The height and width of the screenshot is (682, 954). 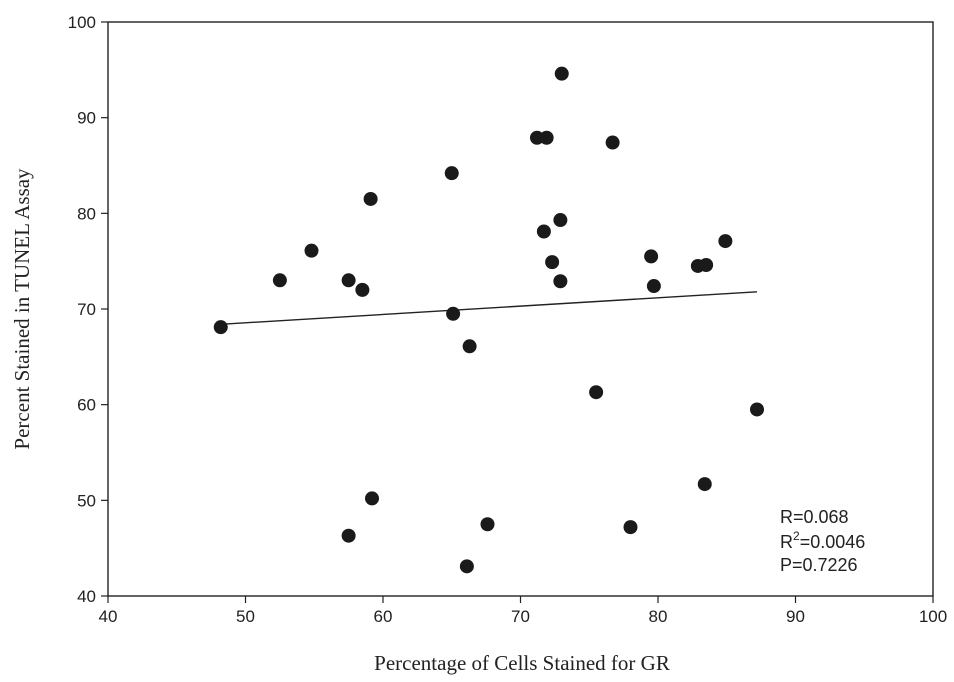 What do you see at coordinates (86, 405) in the screenshot?
I see `y-tick-label: 60` at bounding box center [86, 405].